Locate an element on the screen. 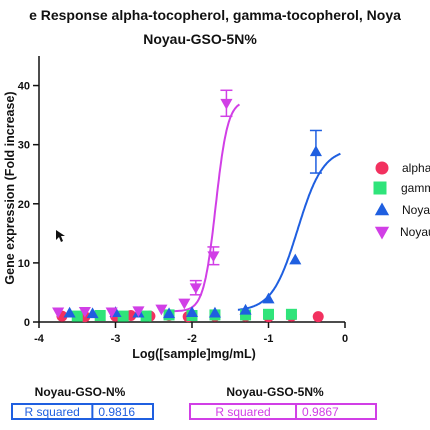 This screenshot has width=430, height=430. x-axis-label: Log([sample]mg/mL) is located at coordinates (194, 354).